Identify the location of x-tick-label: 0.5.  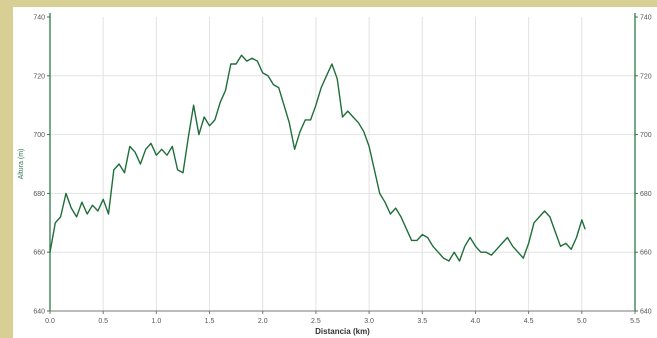
(103, 321).